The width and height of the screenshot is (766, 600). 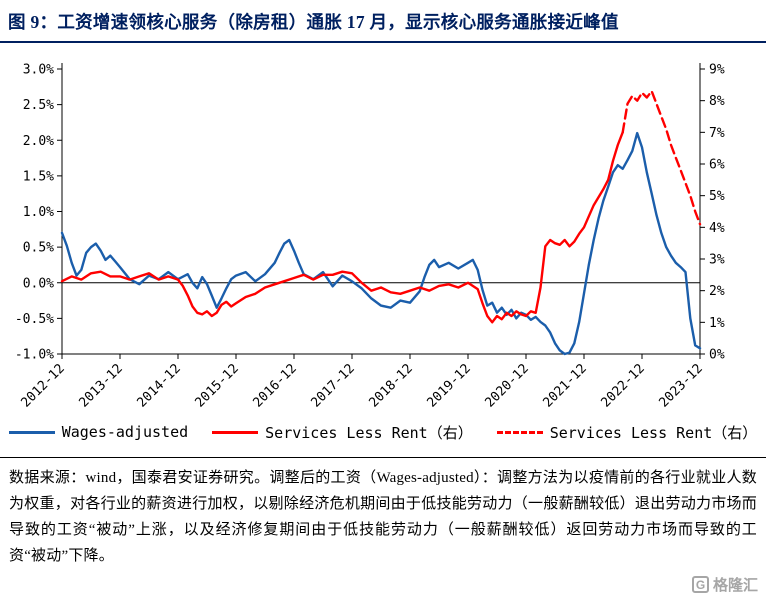 I want to click on x-tick-label: 2017-12, so click(x=332, y=385).